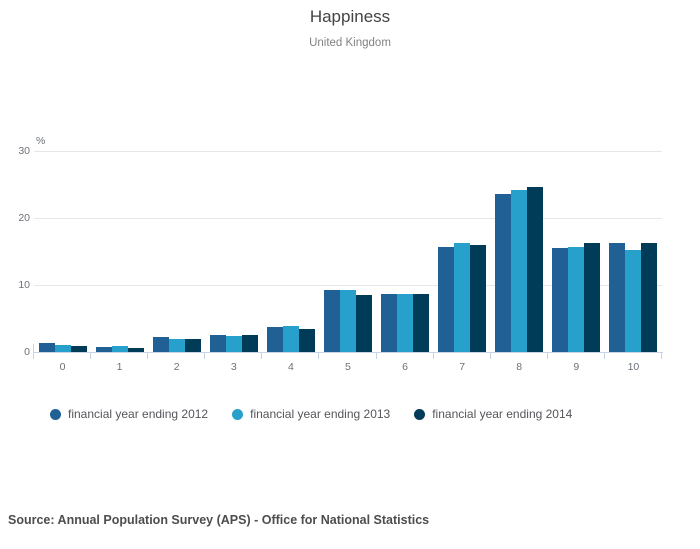  I want to click on bar-financial-year-ending-2012-x5, so click(331, 320).